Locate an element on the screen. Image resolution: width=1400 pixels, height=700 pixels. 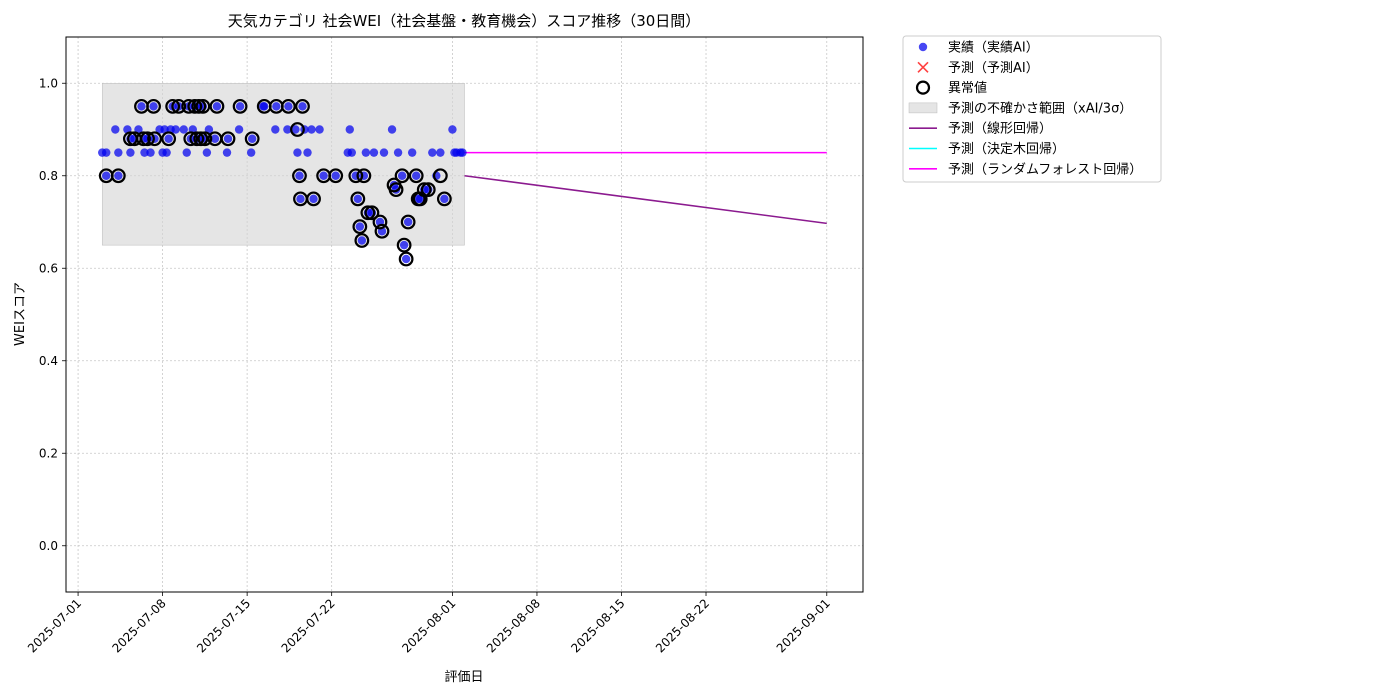
x-tick-label: 2025-07-15 is located at coordinates (223, 625).